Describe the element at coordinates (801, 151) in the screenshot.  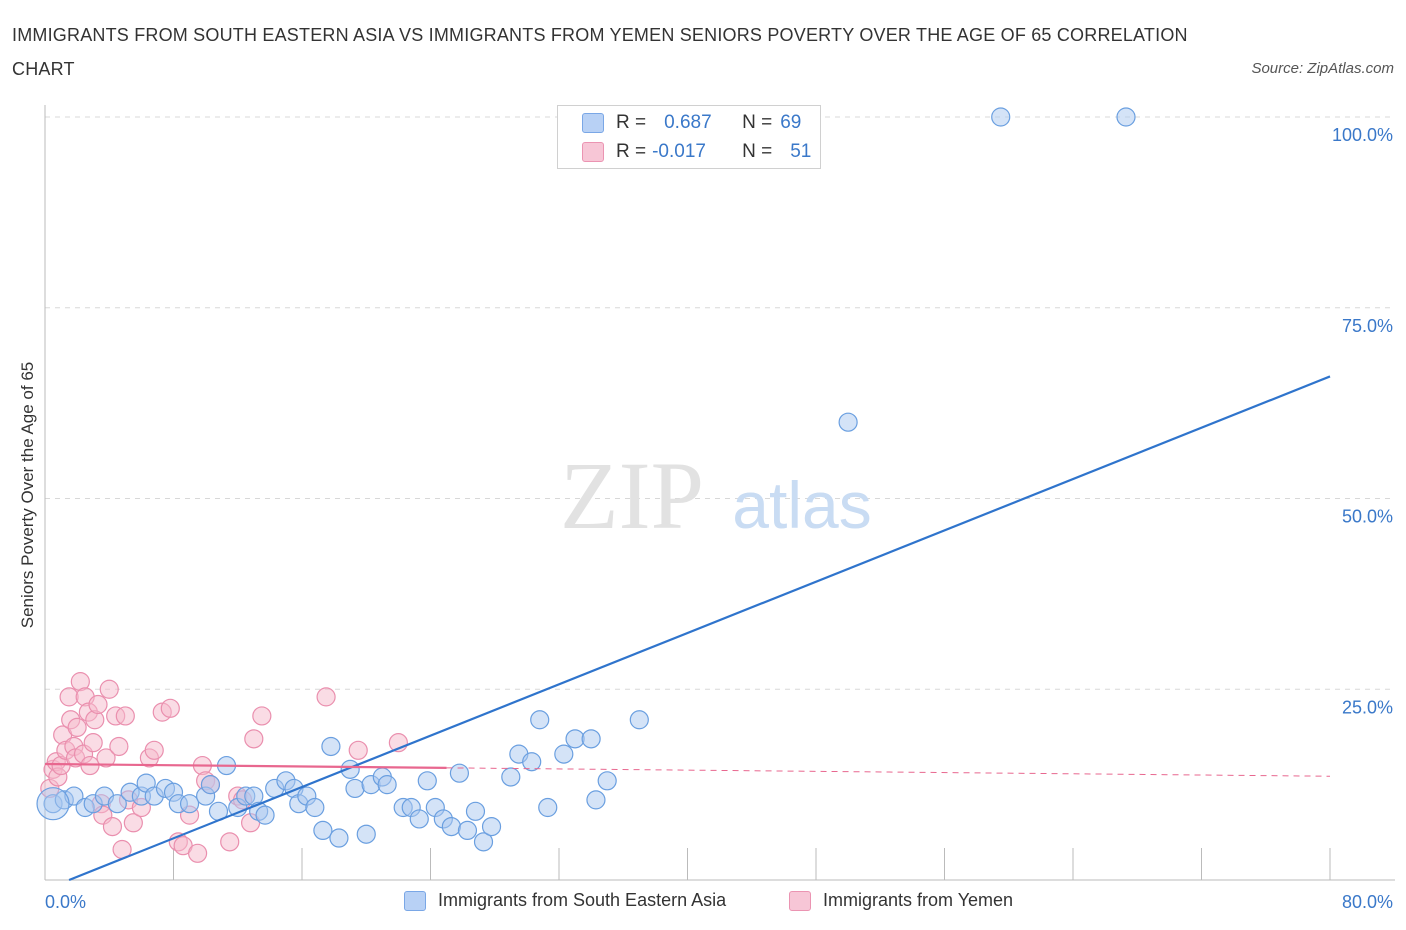
I see `legend-n-value-pink: 51` at that location.